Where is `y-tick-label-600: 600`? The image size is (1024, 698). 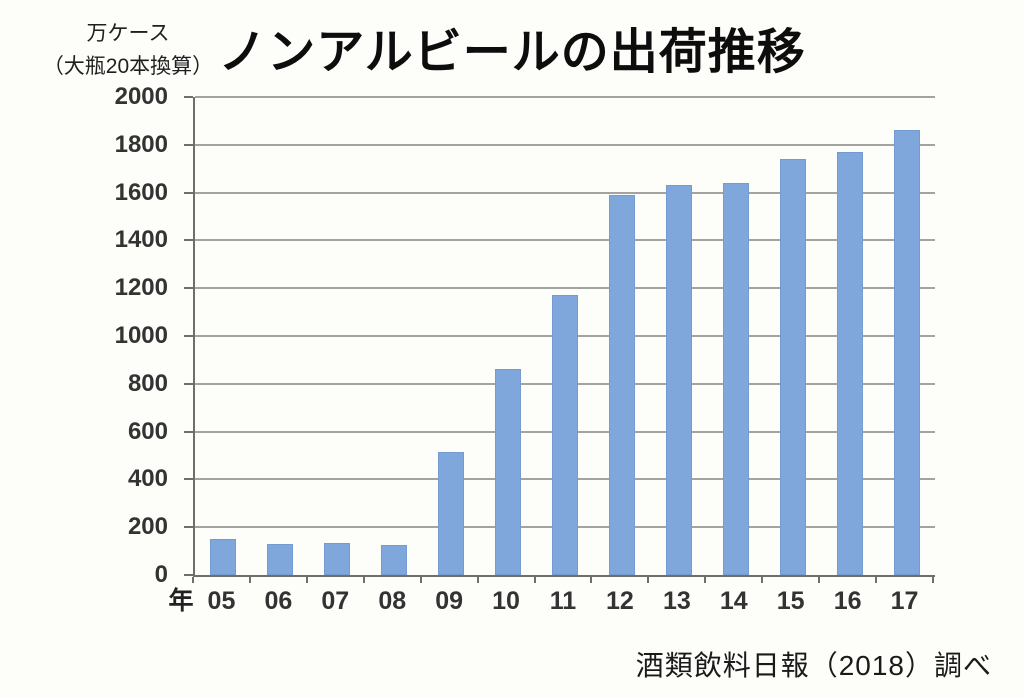
y-tick-label-600: 600 is located at coordinates (147, 431).